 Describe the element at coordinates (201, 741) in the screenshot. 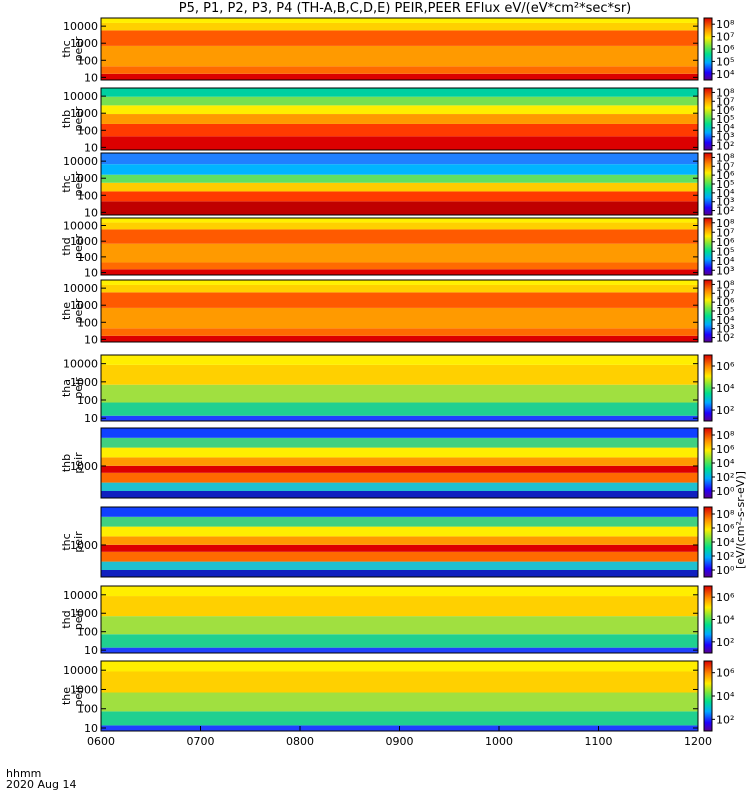

I see `x-tick-label: 0700` at that location.